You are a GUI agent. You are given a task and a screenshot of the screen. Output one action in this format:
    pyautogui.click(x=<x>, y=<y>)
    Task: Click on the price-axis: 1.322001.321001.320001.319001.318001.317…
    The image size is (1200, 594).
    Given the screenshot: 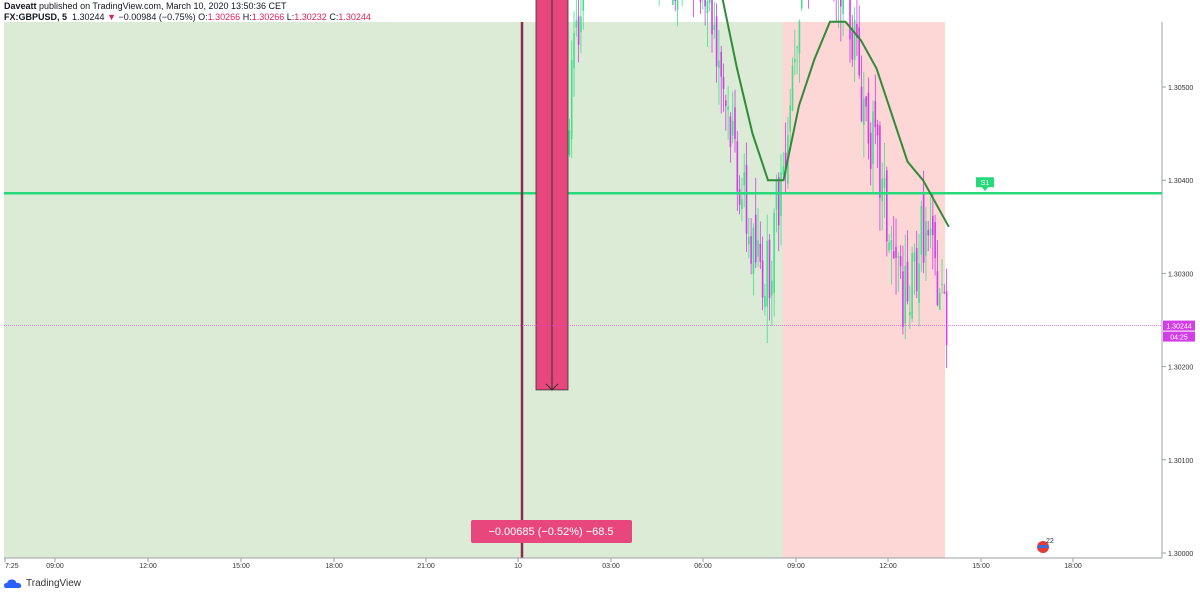 What is the action you would take?
    pyautogui.click(x=1177, y=279)
    